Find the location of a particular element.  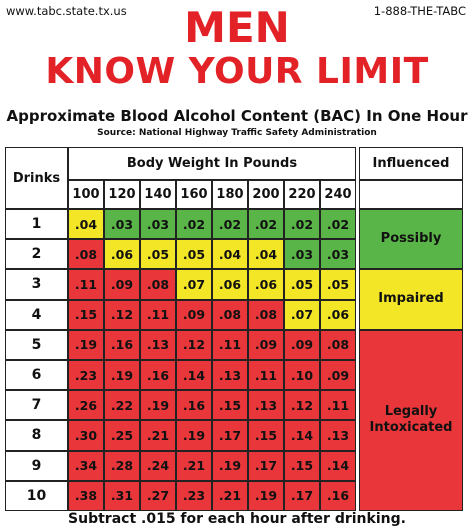

influence-band-label-line: Impaired is located at coordinates (411, 299).